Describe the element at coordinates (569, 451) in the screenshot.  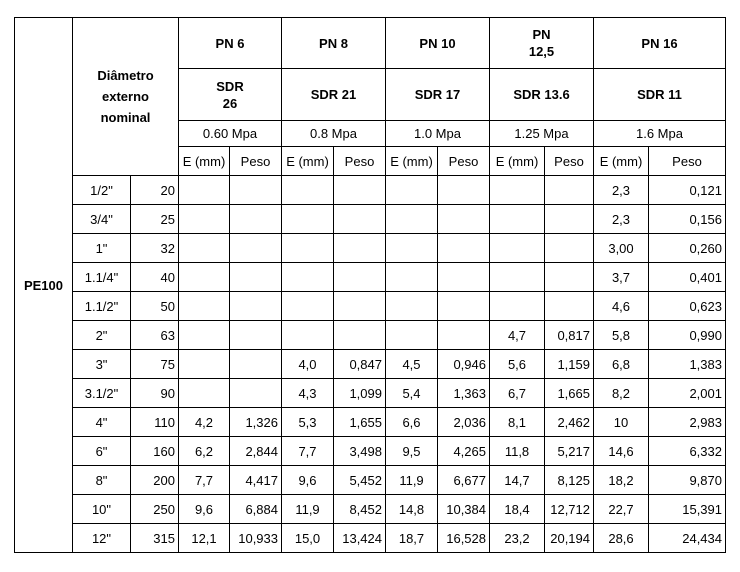
I see `peso-cell: 5,217` at that location.